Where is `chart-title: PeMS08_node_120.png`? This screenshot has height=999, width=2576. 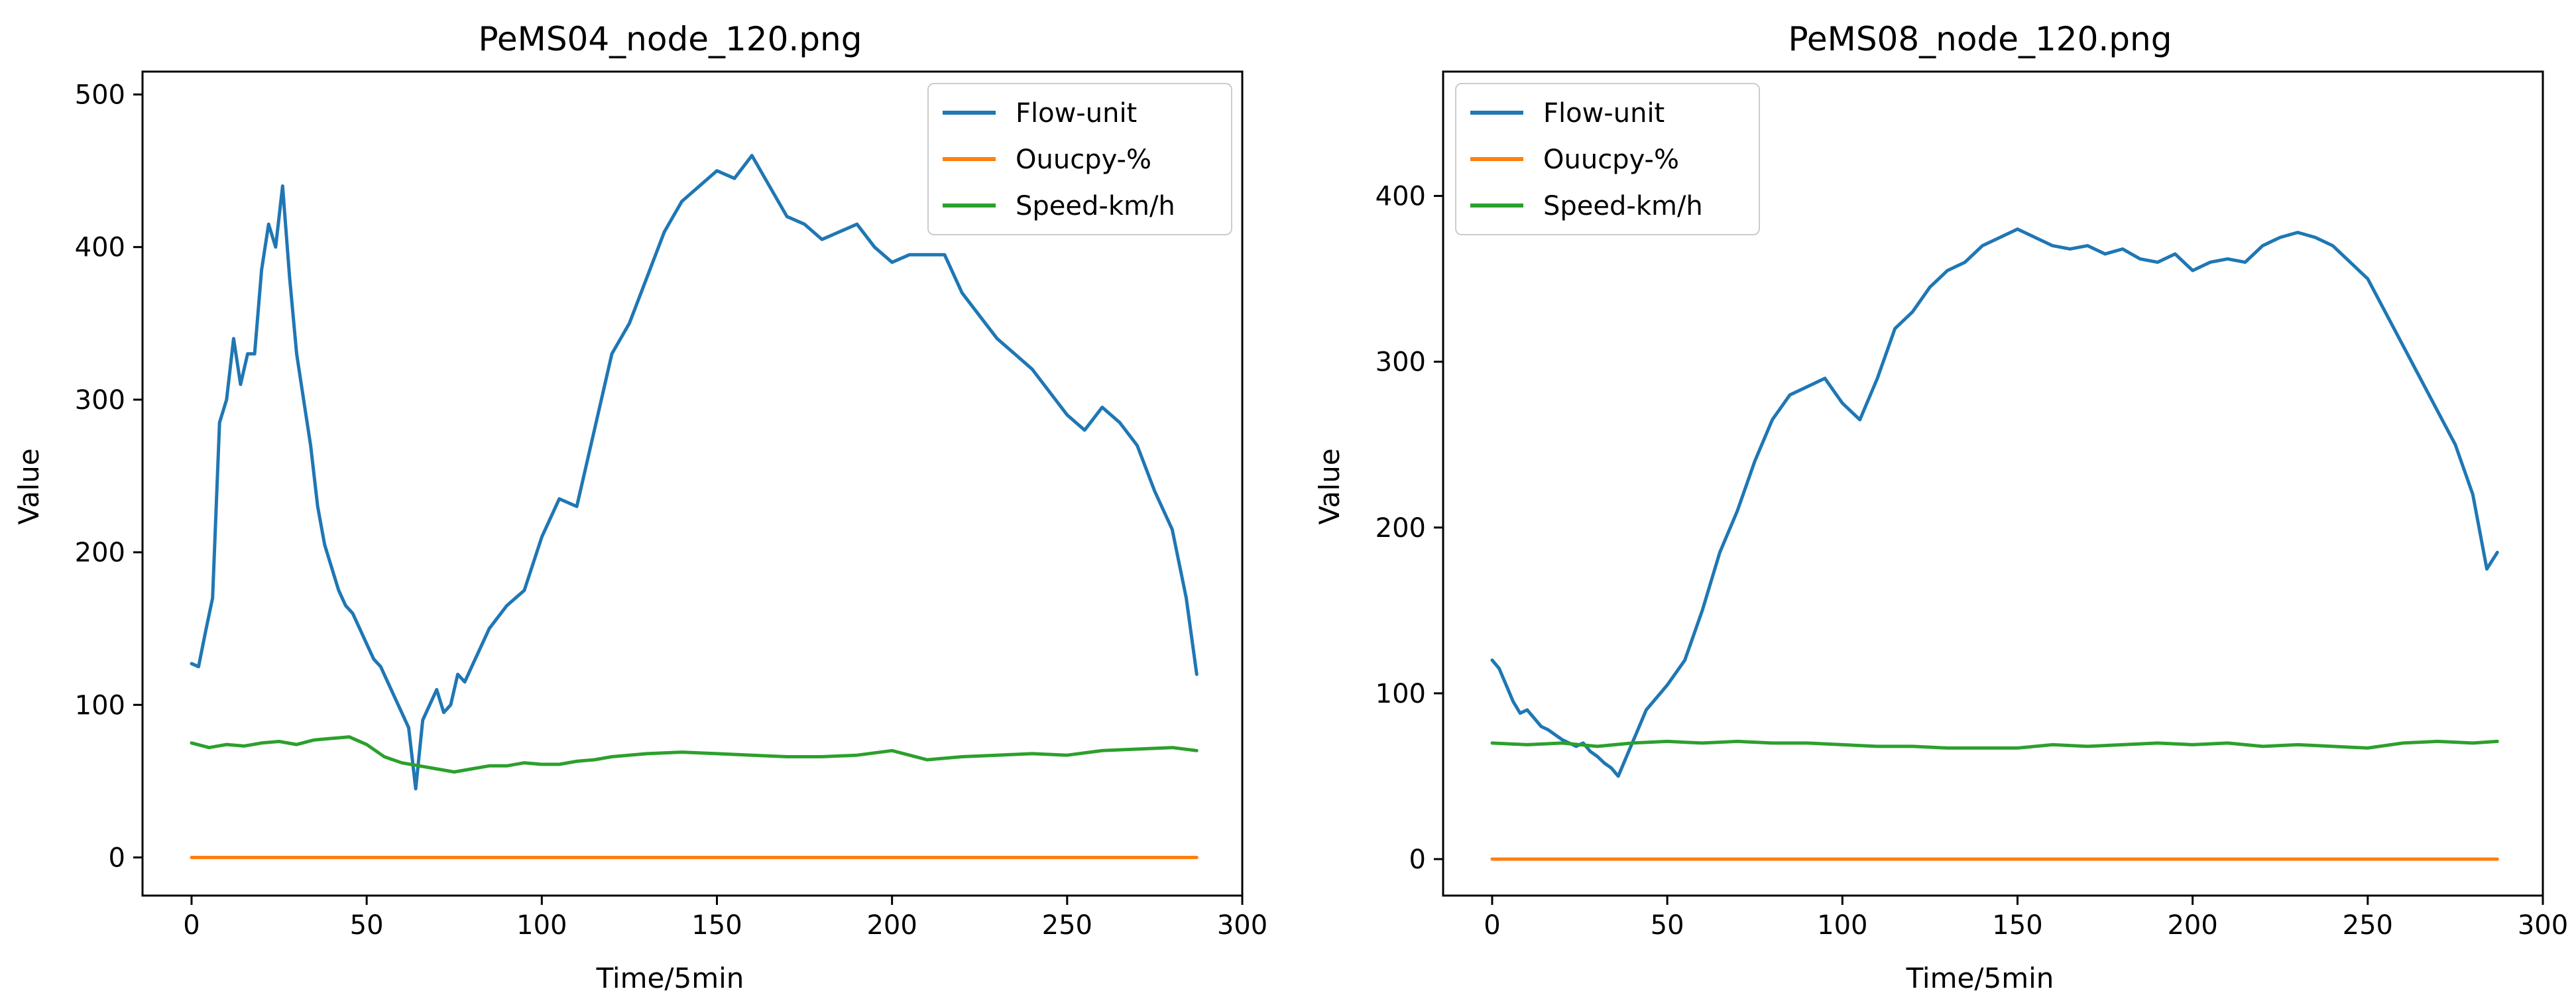 chart-title: PeMS08_node_120.png is located at coordinates (1980, 39).